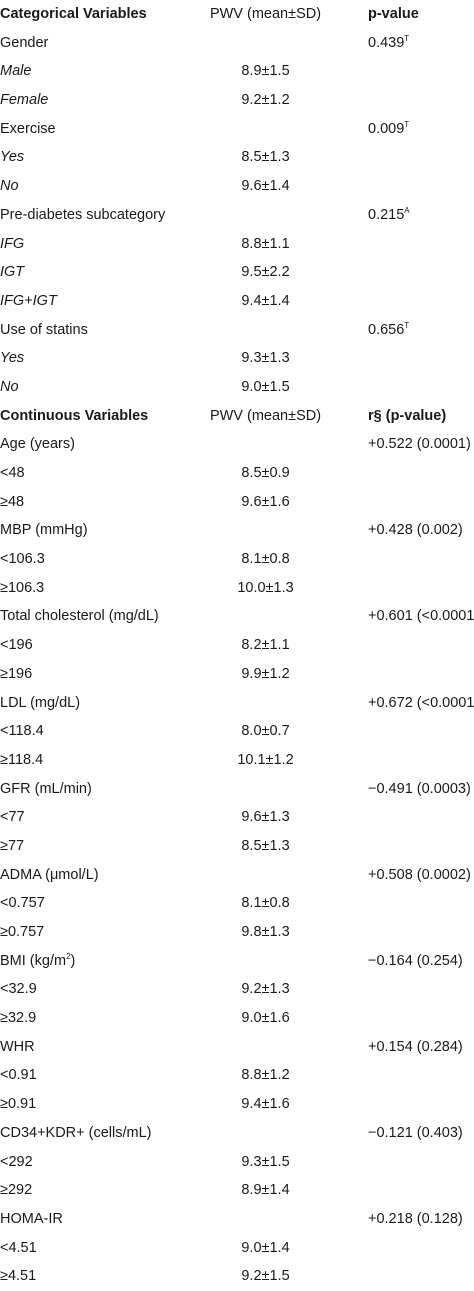 Image resolution: width=474 pixels, height=1291 pixels. What do you see at coordinates (265, 71) in the screenshot?
I see `pwv-cell: 8.9±1.5` at bounding box center [265, 71].